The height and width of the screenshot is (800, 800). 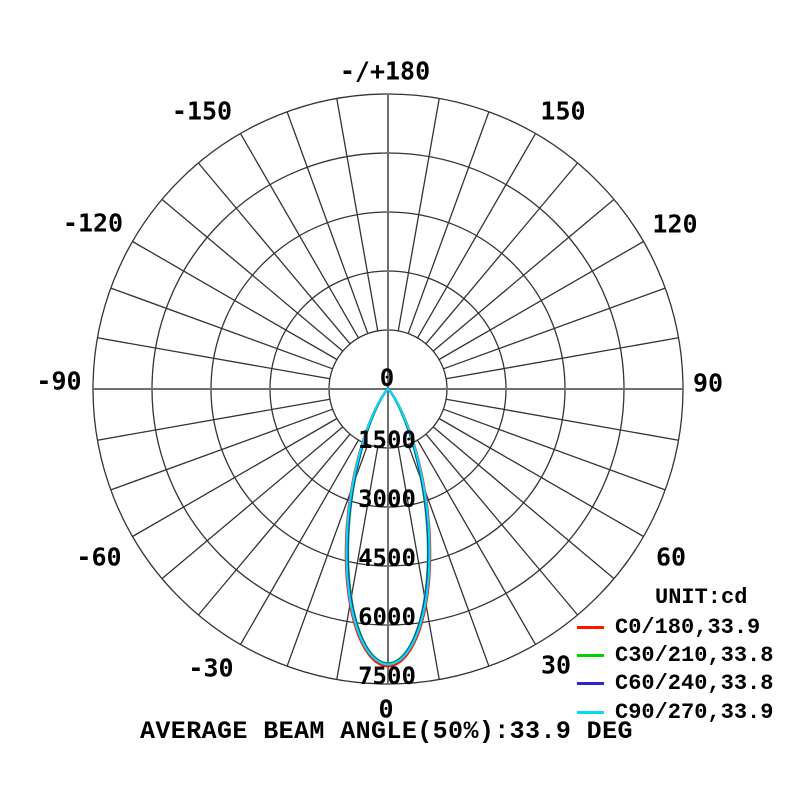 I want to click on angle-tick-label: 120, so click(x=674, y=224).